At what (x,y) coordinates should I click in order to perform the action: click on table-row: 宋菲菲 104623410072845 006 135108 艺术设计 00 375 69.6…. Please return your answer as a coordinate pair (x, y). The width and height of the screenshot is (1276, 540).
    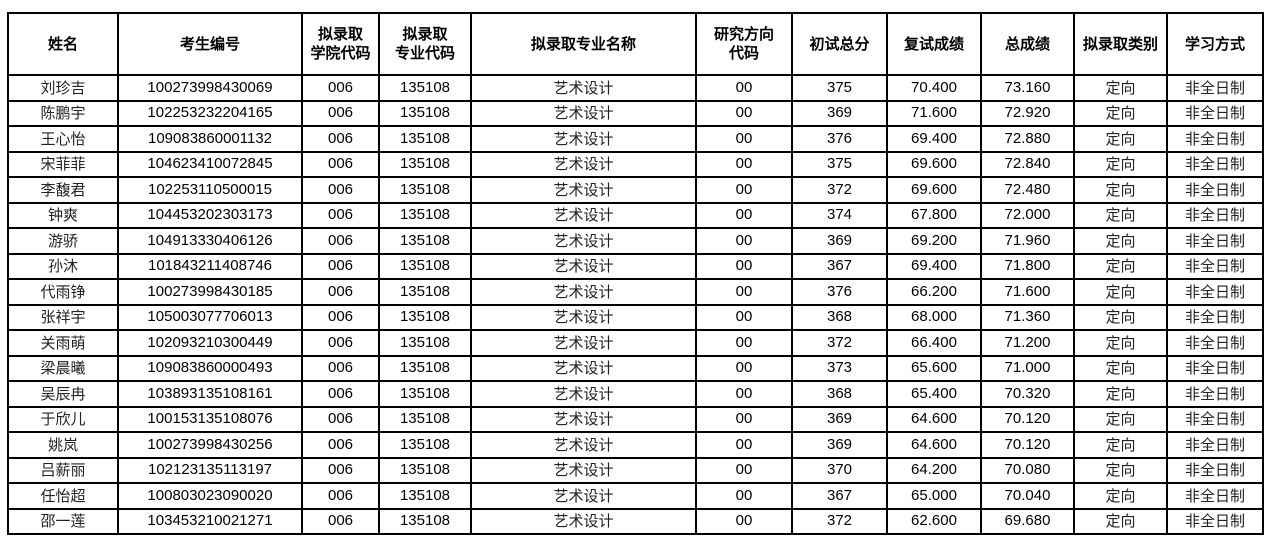
    Looking at the image, I should click on (635, 164).